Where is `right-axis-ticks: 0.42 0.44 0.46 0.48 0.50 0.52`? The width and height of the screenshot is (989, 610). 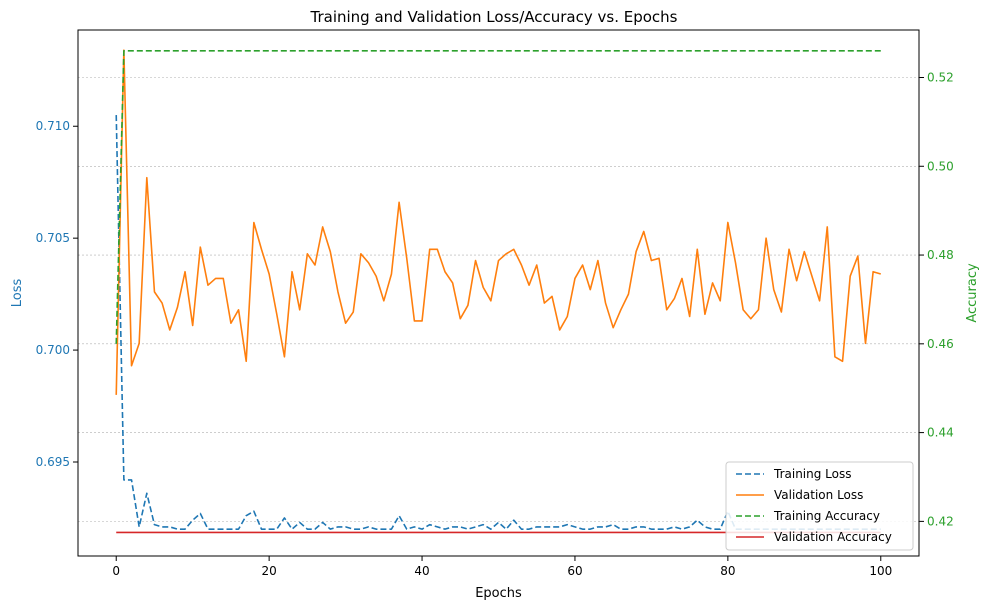
right-axis-ticks: 0.42 0.44 0.46 0.48 0.50 0.52 is located at coordinates (936, 299).